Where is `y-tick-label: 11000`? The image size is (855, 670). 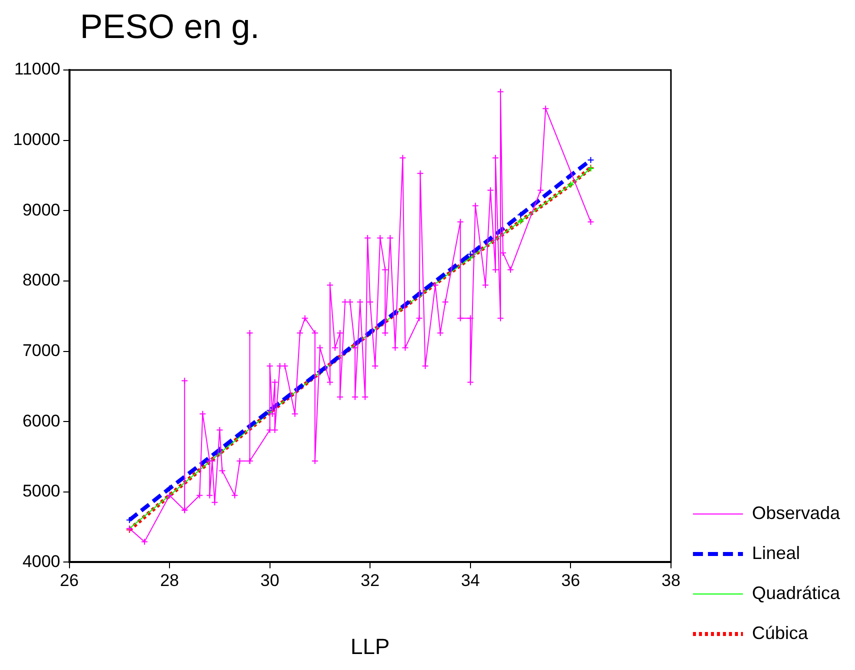
y-tick-label: 11000 is located at coordinates (37, 69).